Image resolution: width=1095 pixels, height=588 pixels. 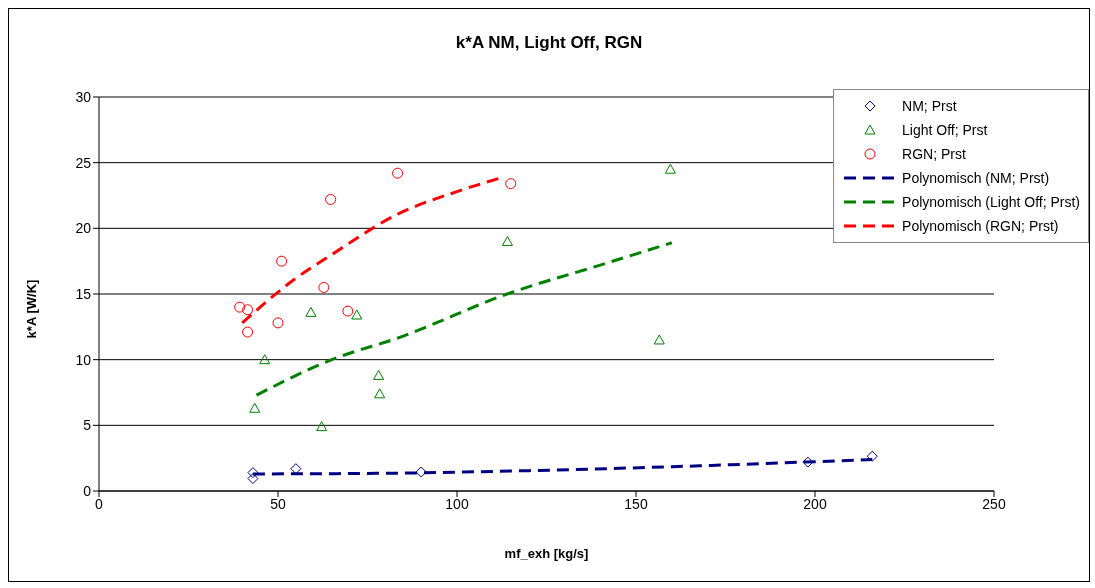 I want to click on y-tick-label: 5, so click(x=87, y=425).